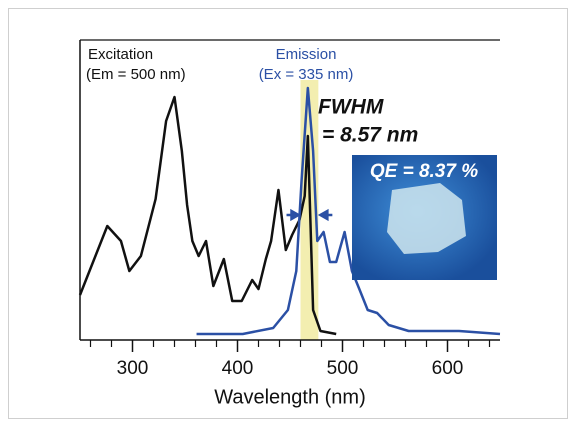 The width and height of the screenshot is (576, 427). What do you see at coordinates (351, 107) in the screenshot?
I see `fwhm-label: FWHM` at bounding box center [351, 107].